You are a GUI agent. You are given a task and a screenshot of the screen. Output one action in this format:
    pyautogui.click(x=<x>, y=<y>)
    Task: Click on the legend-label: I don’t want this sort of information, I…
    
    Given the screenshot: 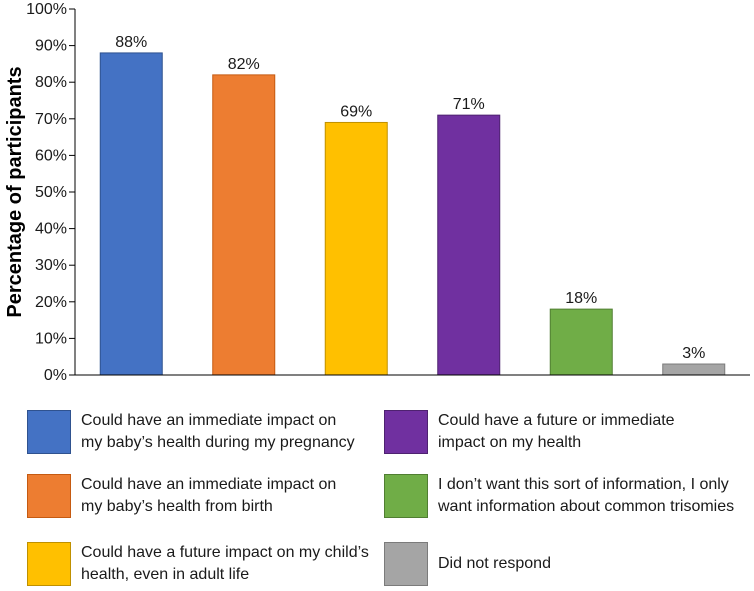 What is the action you would take?
    pyautogui.click(x=586, y=495)
    